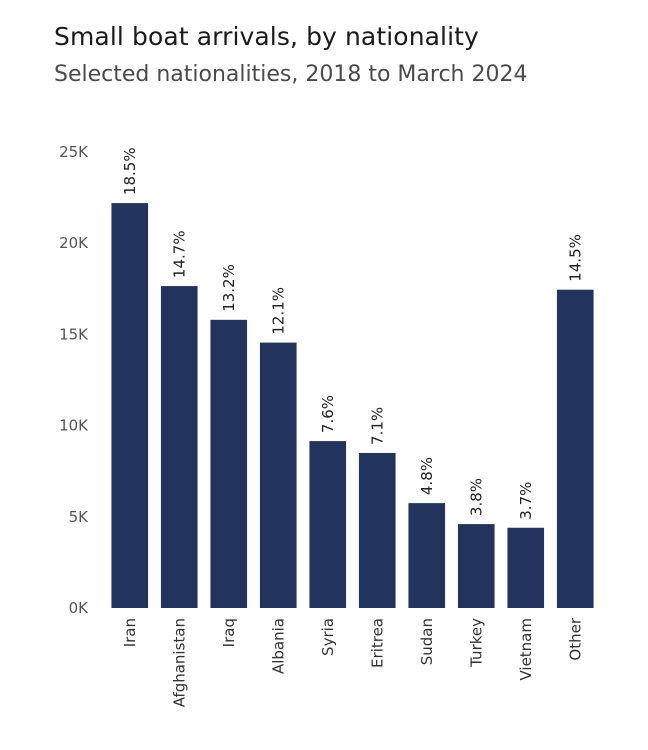  Describe the element at coordinates (79, 517) in the screenshot. I see `y-tick-label: 5K` at that location.